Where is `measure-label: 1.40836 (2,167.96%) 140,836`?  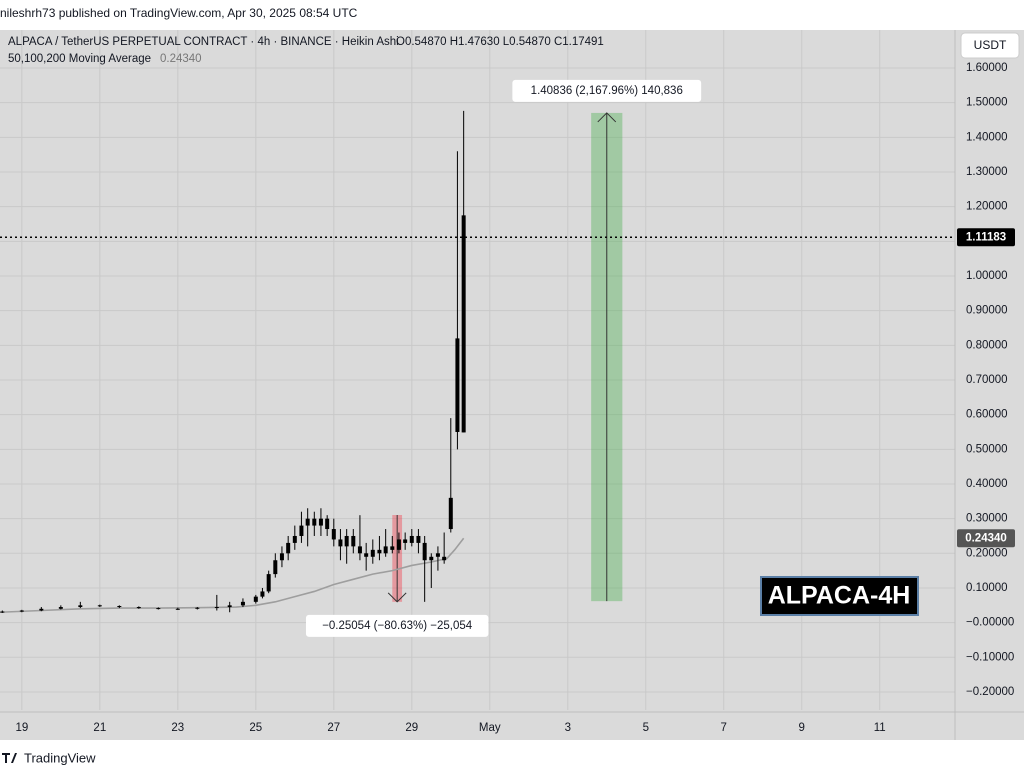
measure-label: 1.40836 (2,167.96%) 140,836 is located at coordinates (607, 91).